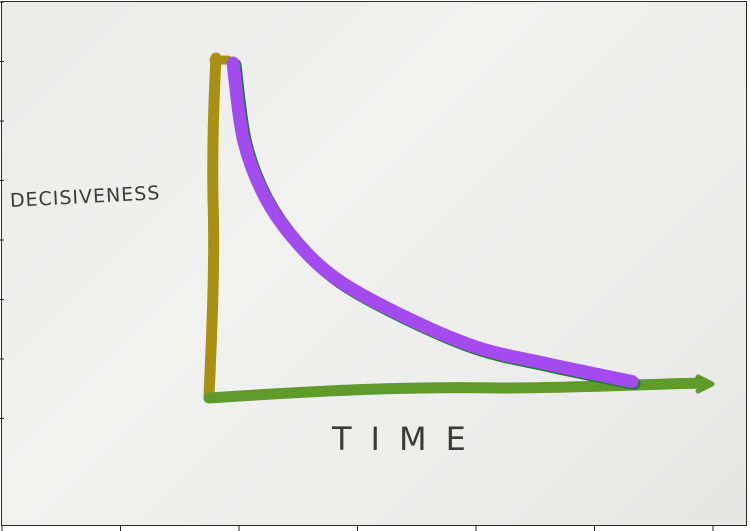  What do you see at coordinates (2, 210) in the screenshot?
I see `frame-left-ticks` at bounding box center [2, 210].